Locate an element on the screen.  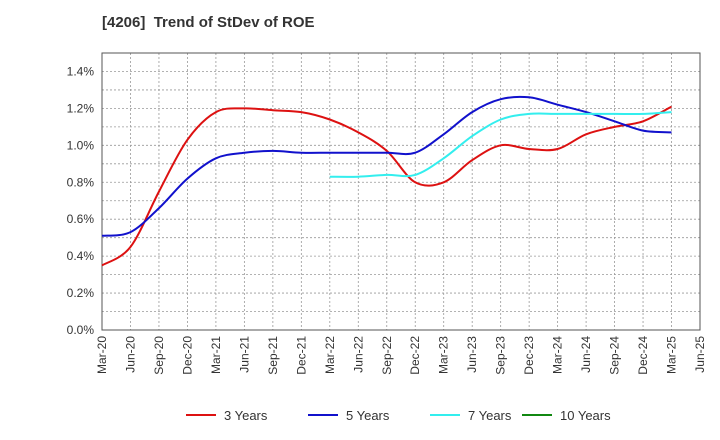
y-tick-label: 0.2% is located at coordinates (81, 293).